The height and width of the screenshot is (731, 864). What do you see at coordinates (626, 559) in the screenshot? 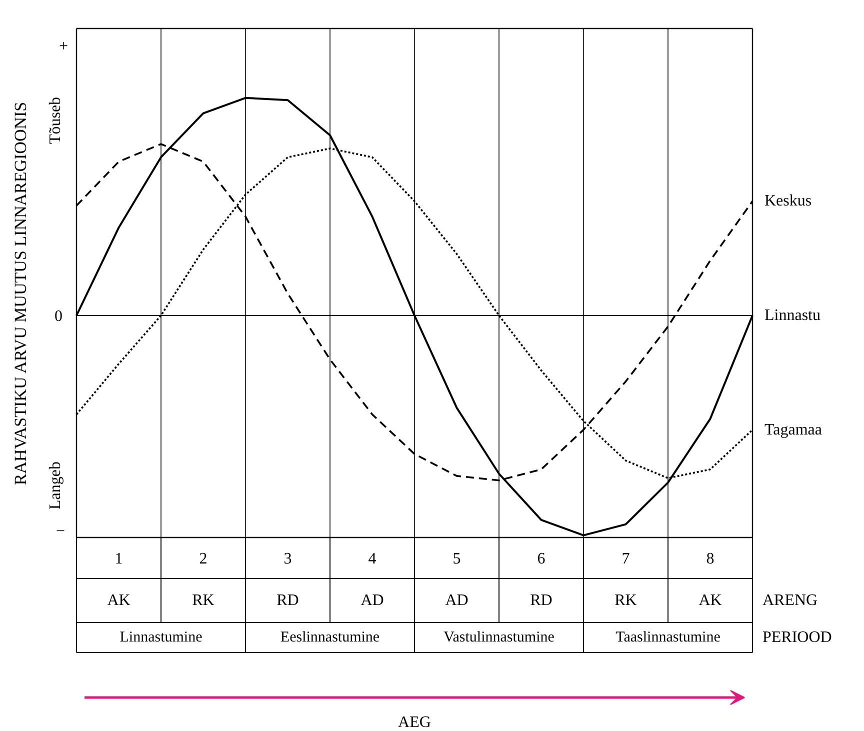
I see `text: 7` at bounding box center [626, 559].